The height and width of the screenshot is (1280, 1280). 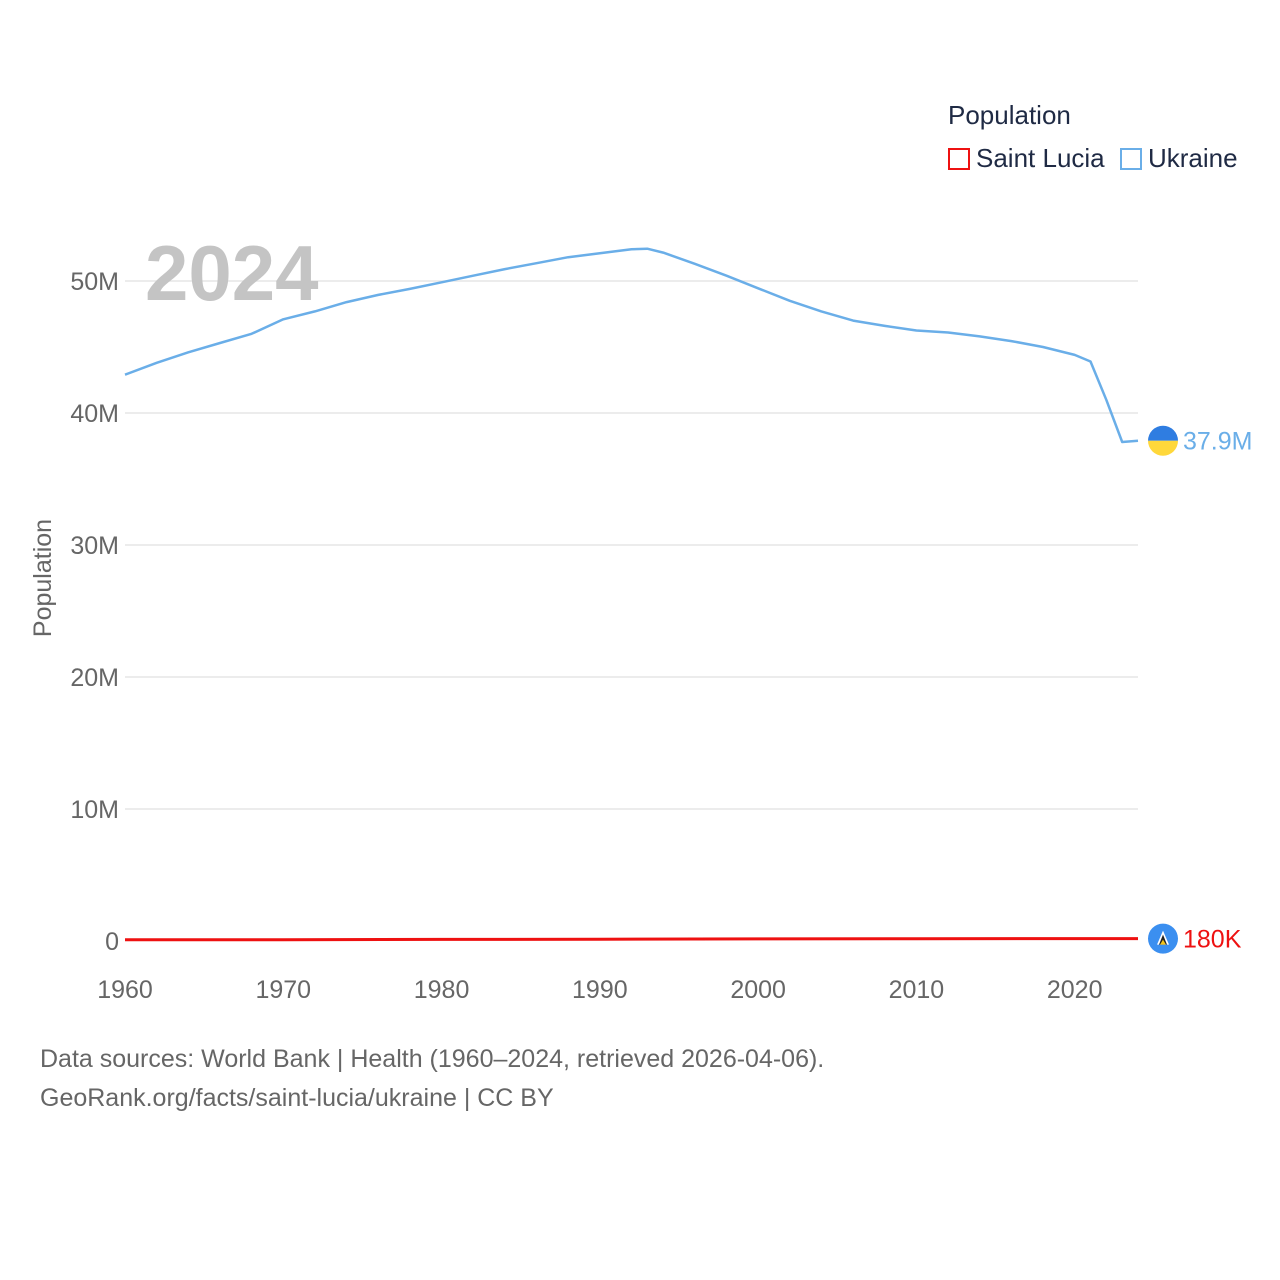 I want to click on legend-item-saint-lucia: Saint Lucia, so click(x=1026, y=158).